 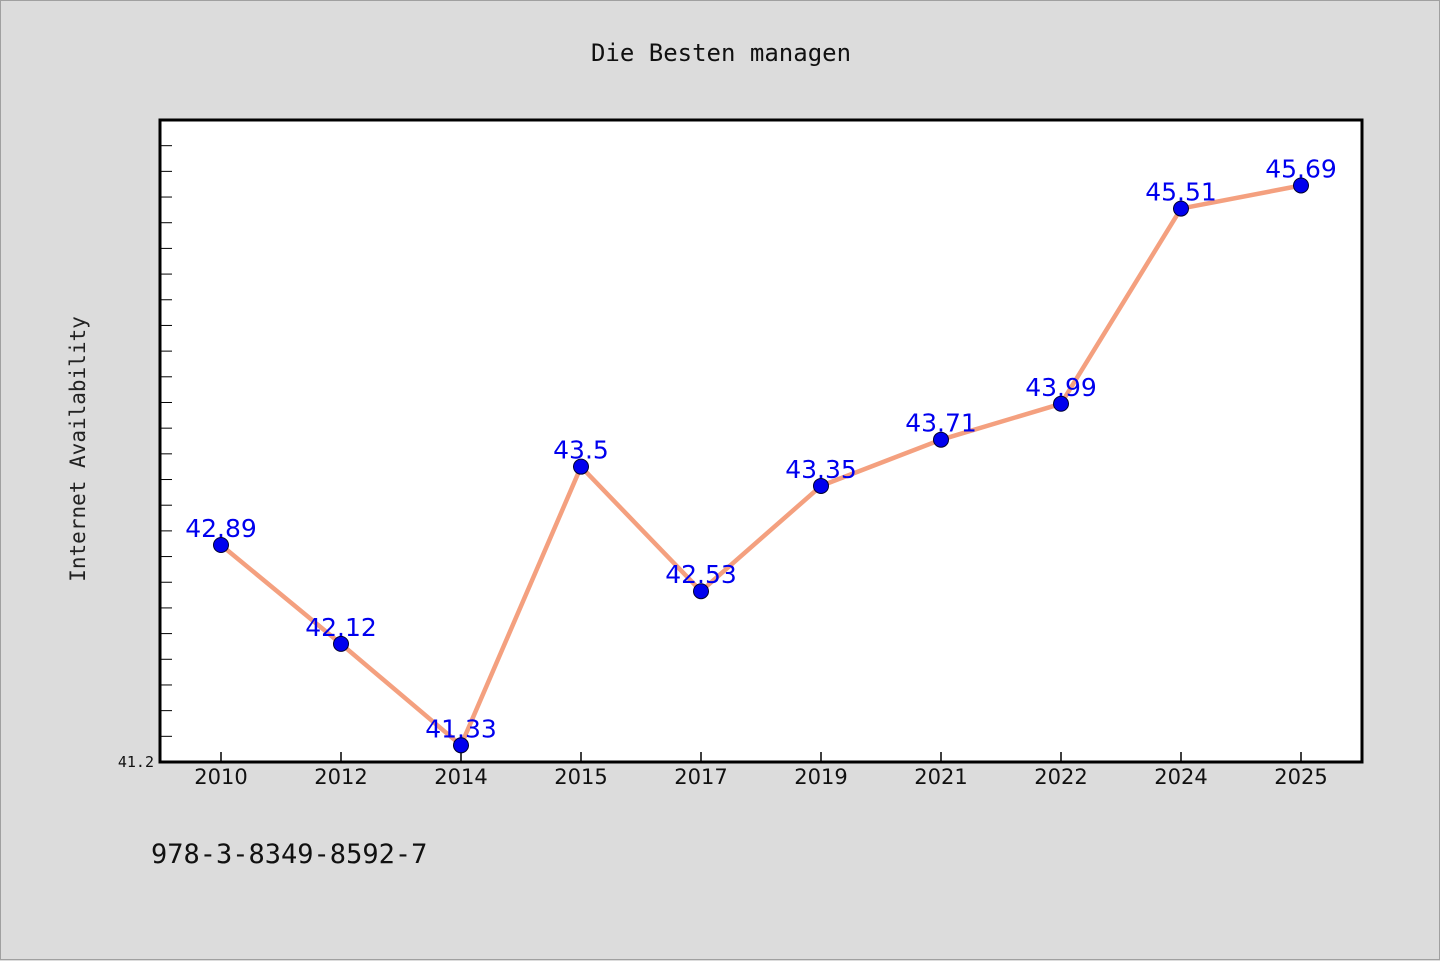 I want to click on data-label: 43.99, so click(x=1061, y=387).